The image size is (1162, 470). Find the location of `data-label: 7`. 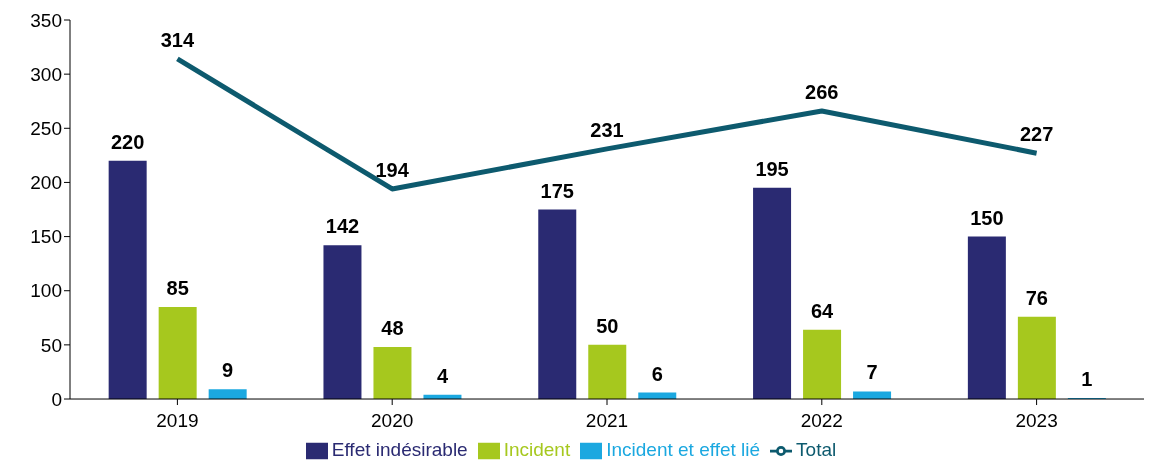

data-label: 7 is located at coordinates (872, 372).